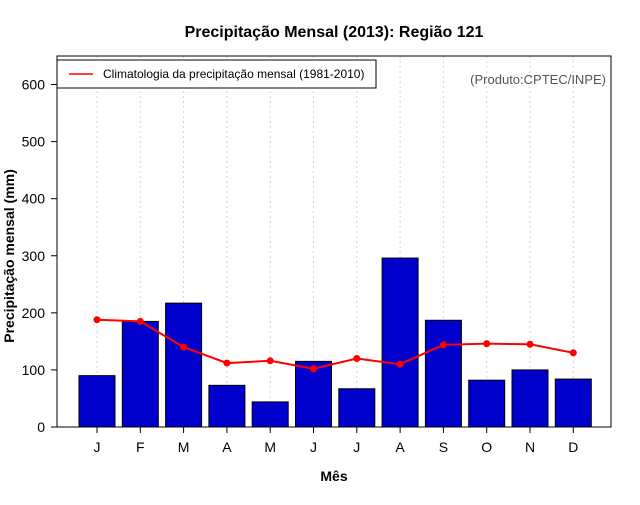 This screenshot has height=505, width=640. What do you see at coordinates (443, 447) in the screenshot?
I see `x-tick-label-8: S` at bounding box center [443, 447].